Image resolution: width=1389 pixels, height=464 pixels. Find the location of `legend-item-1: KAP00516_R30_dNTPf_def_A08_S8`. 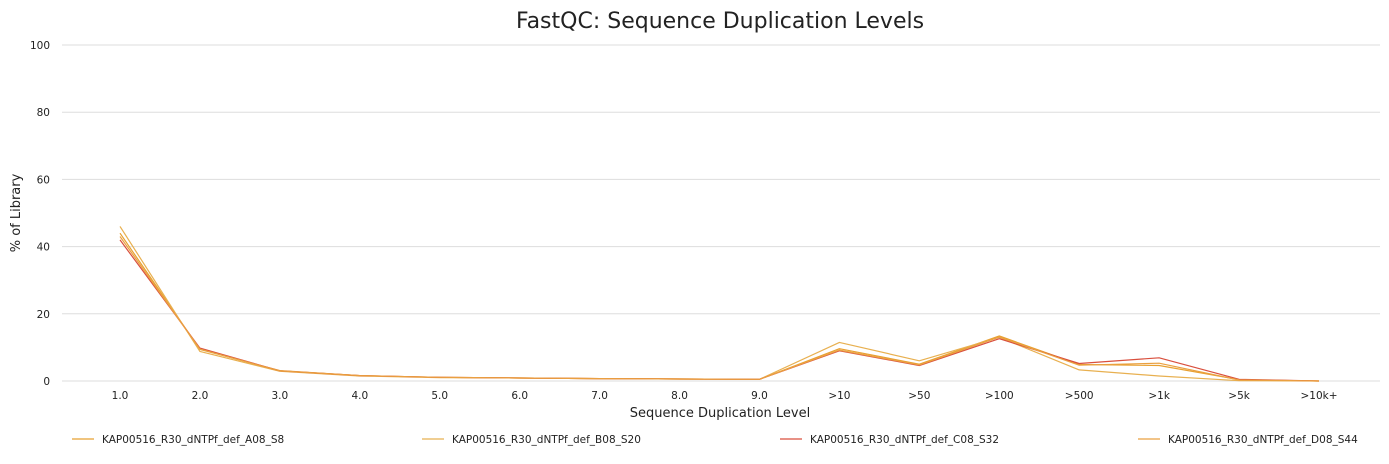

legend-item-1: KAP00516_R30_dNTPf_def_A08_S8 is located at coordinates (178, 440).